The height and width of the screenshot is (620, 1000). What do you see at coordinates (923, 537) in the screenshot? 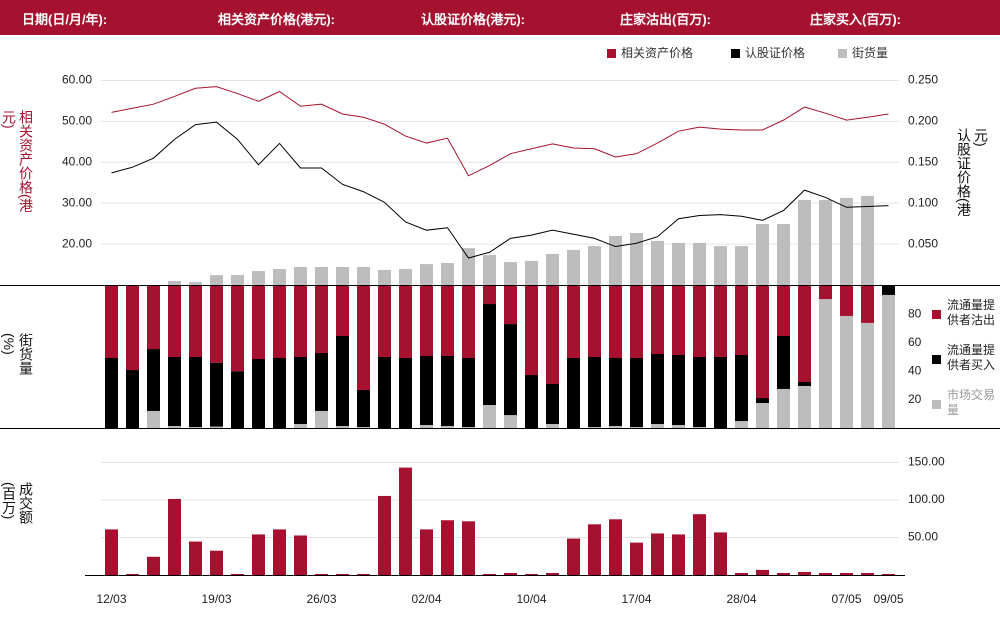
I see `y-tick-label: 50.00` at bounding box center [923, 537].